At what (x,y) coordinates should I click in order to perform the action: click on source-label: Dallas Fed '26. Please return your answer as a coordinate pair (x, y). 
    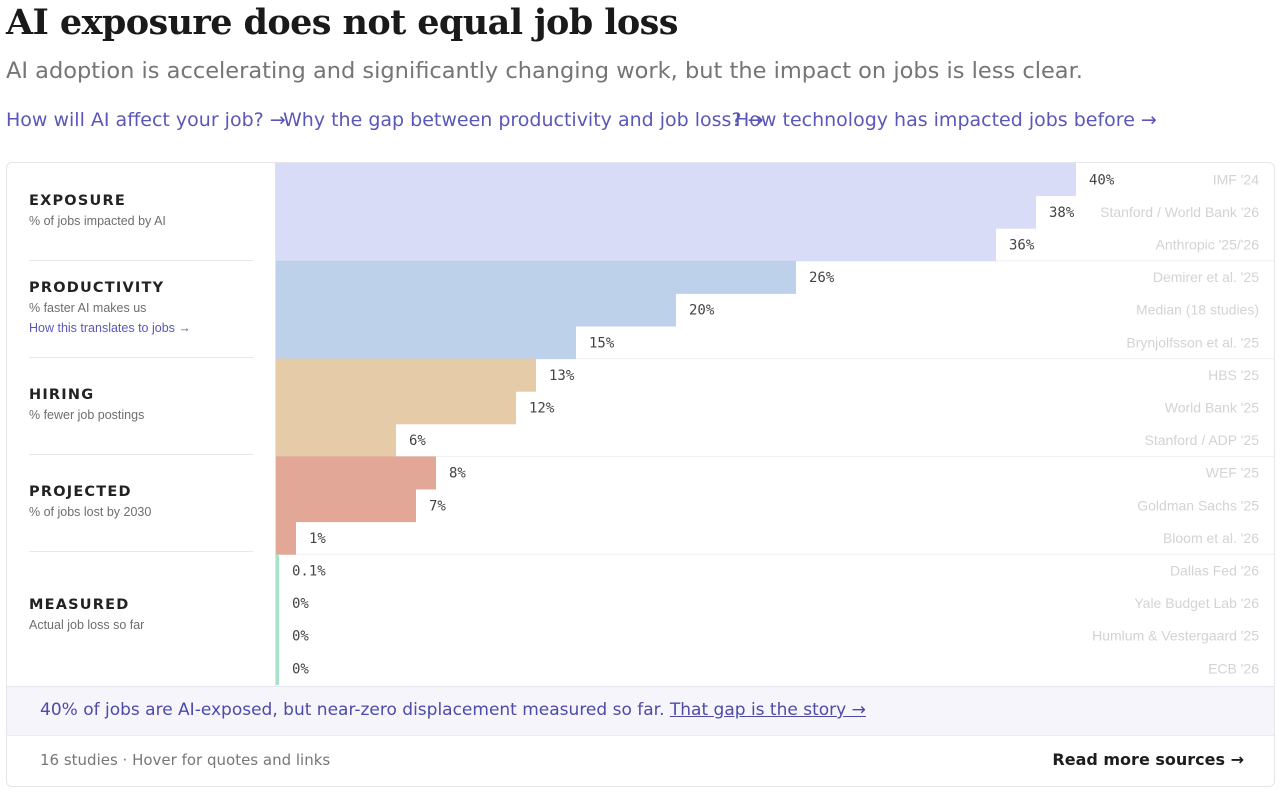
    Looking at the image, I should click on (1214, 571).